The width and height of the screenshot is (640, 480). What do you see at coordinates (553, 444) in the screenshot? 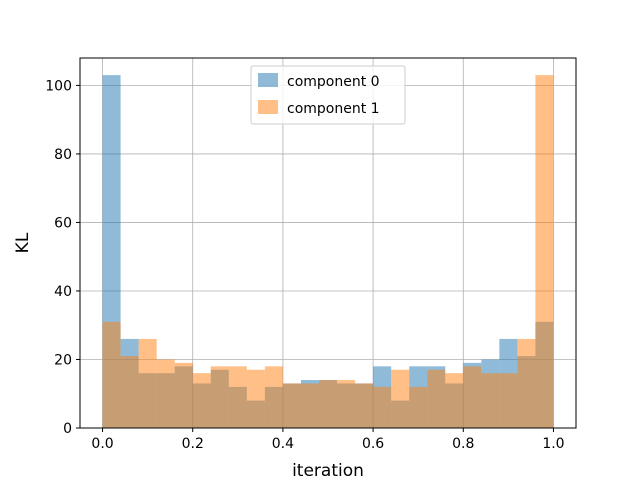
I see `x-tick-label: 1.0` at bounding box center [553, 444].